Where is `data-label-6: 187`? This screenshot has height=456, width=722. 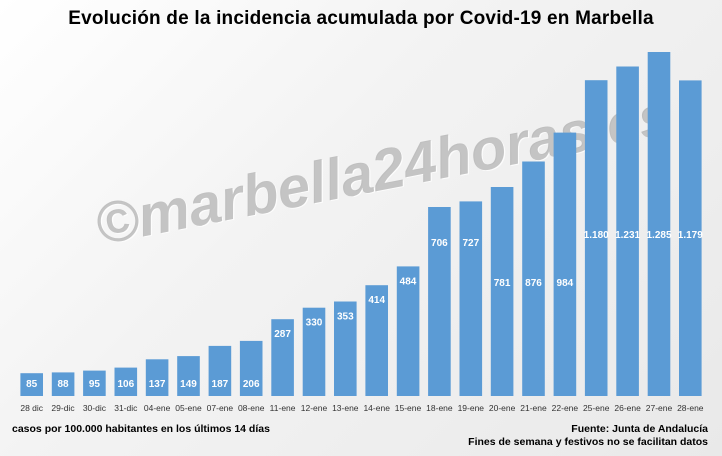
data-label-6: 187 is located at coordinates (220, 384).